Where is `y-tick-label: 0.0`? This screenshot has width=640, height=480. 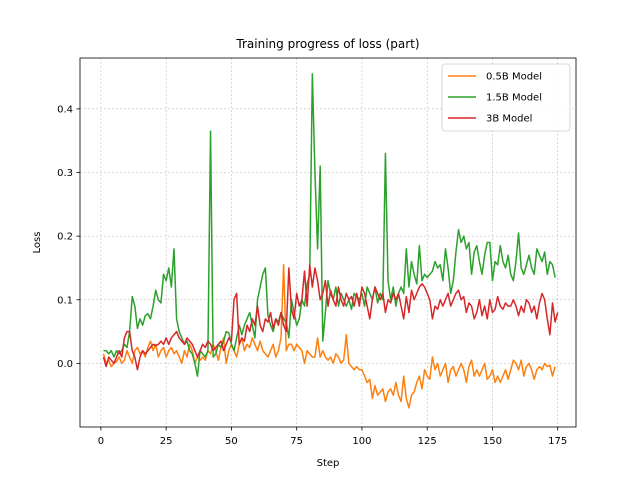
y-tick-label: 0.0 is located at coordinates (65, 364).